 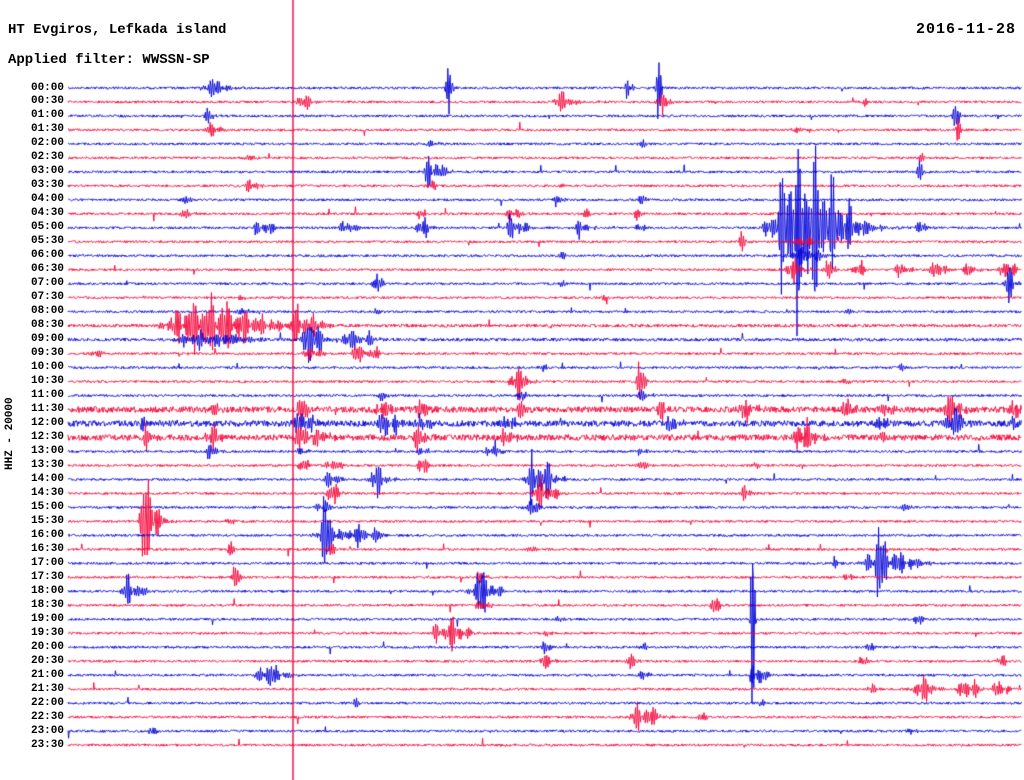 I want to click on channel-label: HHZ - 20000, so click(x=10, y=433).